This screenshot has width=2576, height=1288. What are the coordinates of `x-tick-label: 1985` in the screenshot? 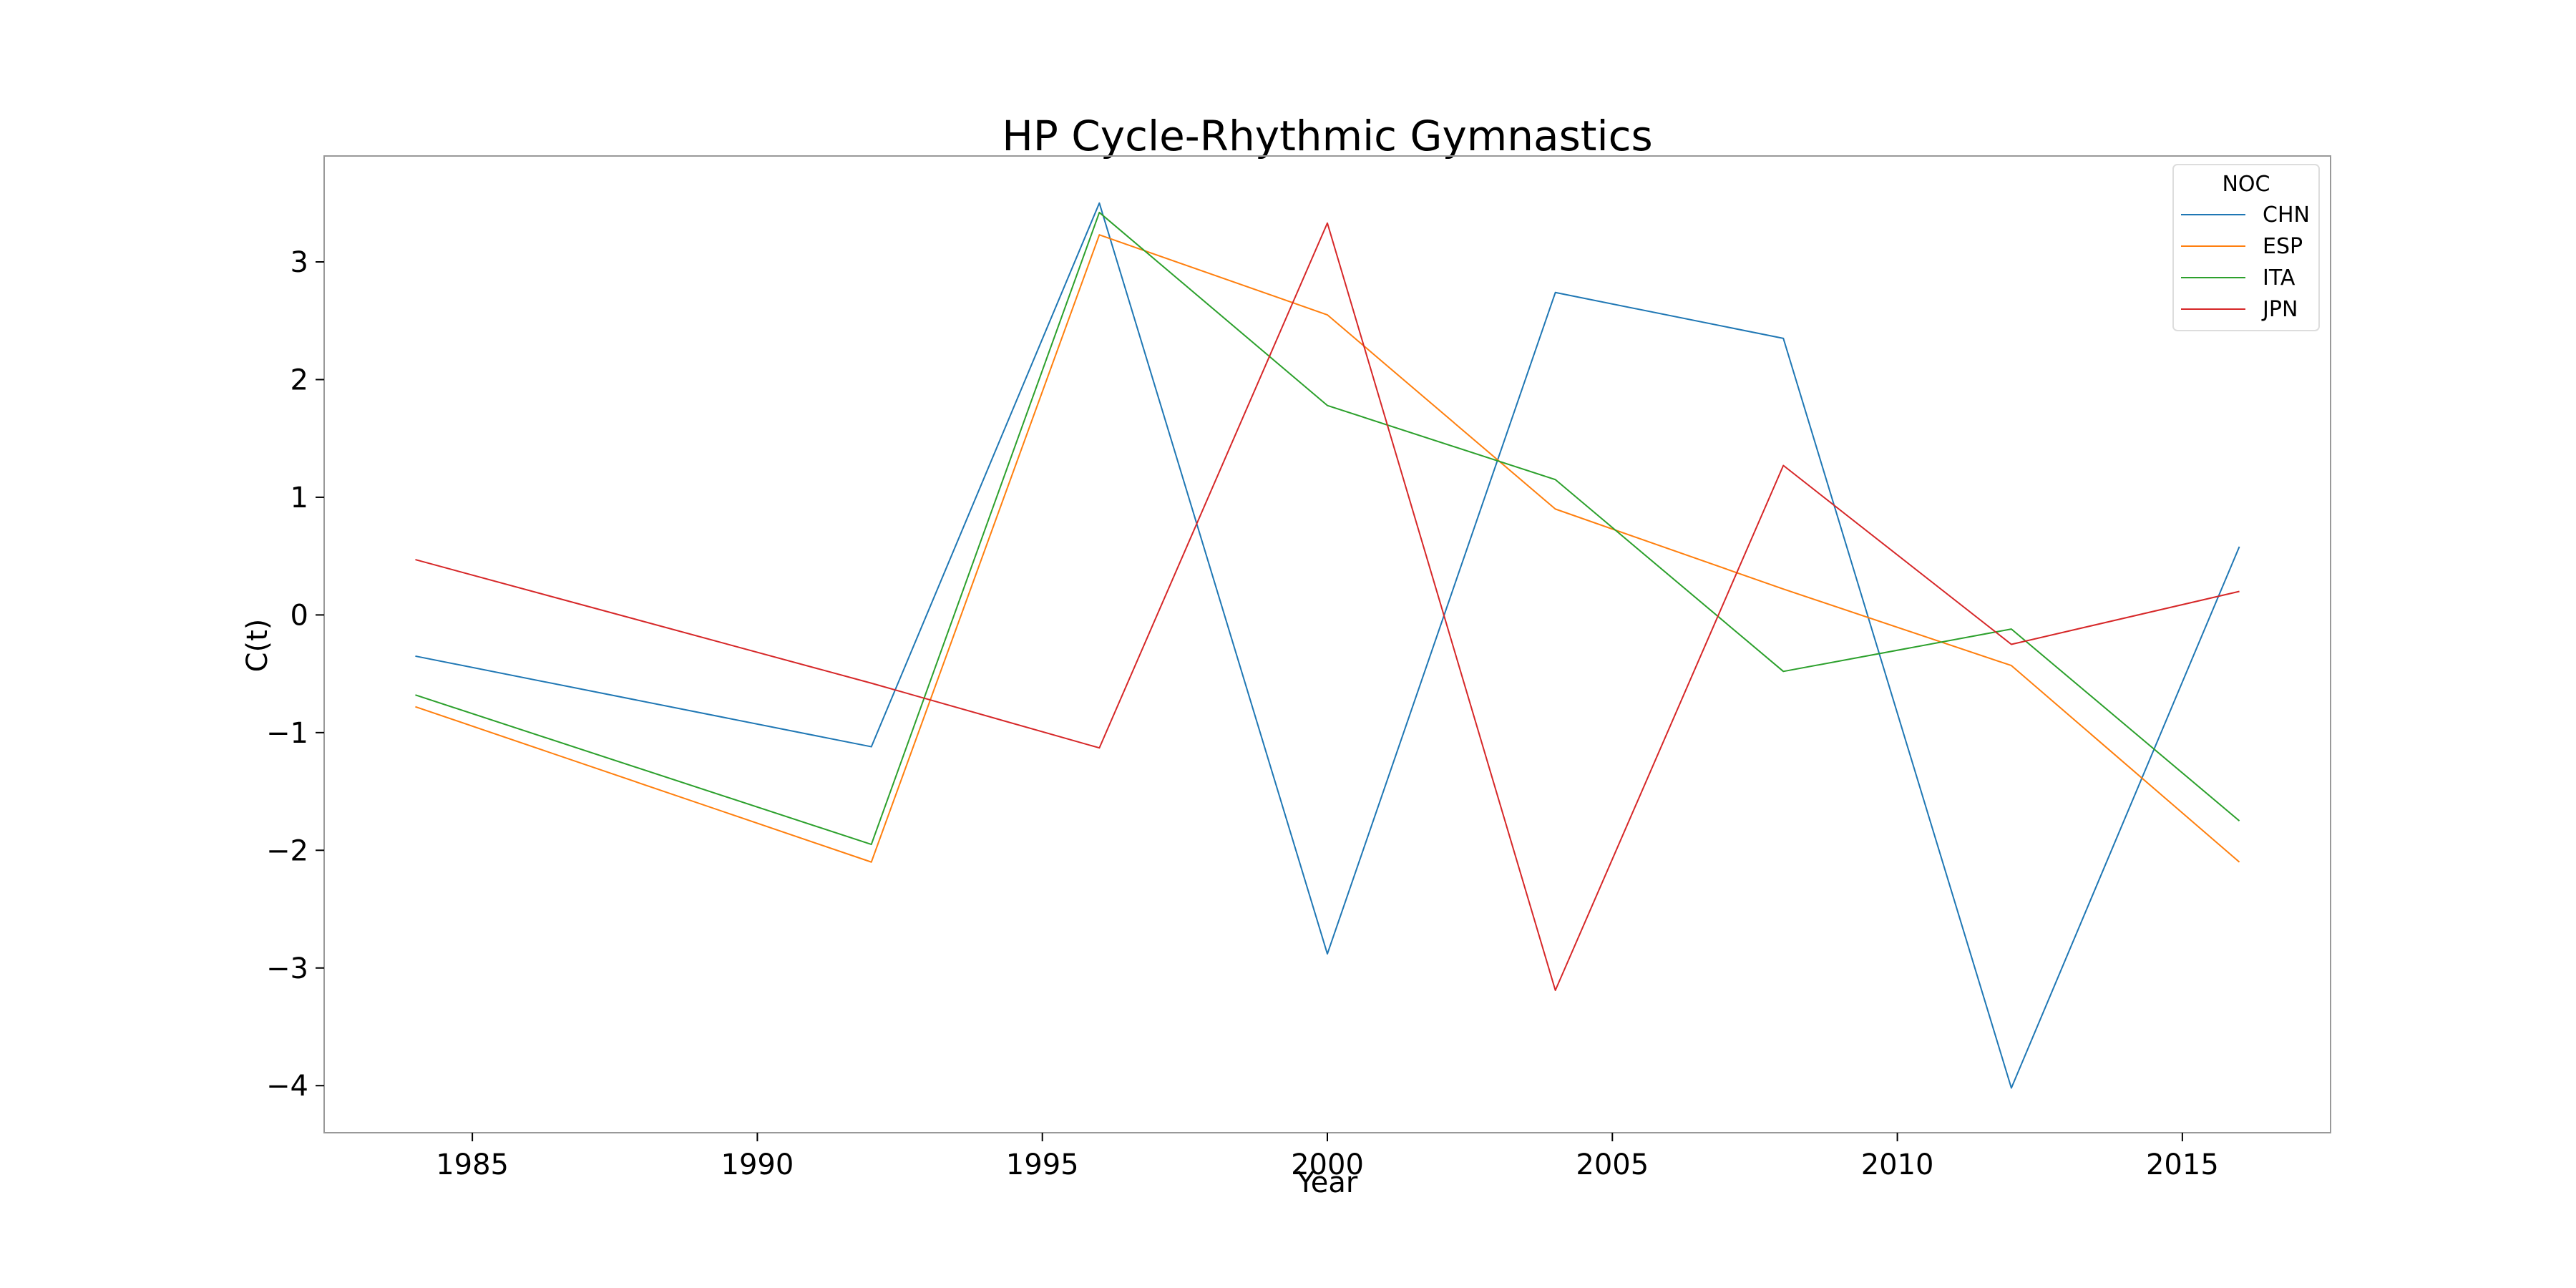 It's located at (472, 1164).